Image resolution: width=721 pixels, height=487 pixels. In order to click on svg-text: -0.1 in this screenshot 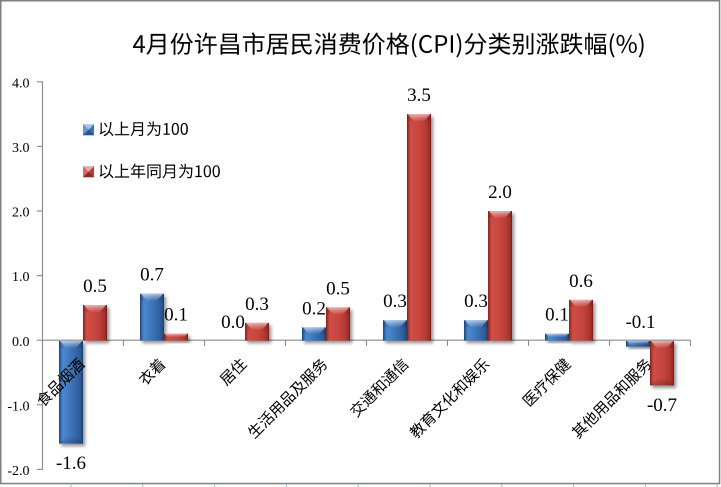, I will do `click(640, 322)`.